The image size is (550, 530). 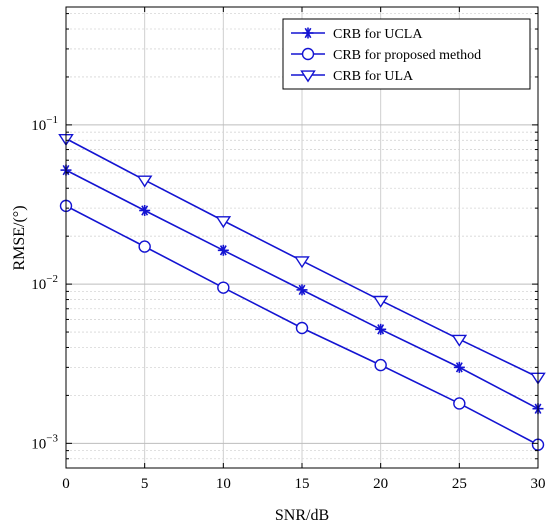 I want to click on x-tick-label: 0, so click(x=66, y=484).